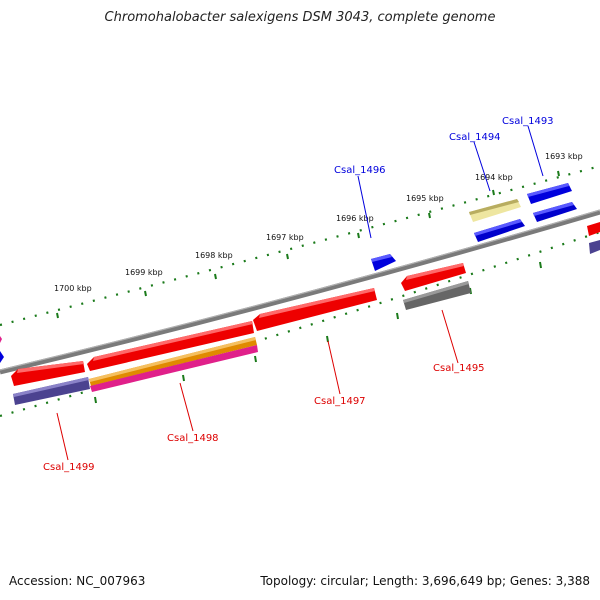 The width and height of the screenshot is (600, 600). What do you see at coordinates (73, 288) in the screenshot?
I see `scale-label-1700: 1700 kbp` at bounding box center [73, 288].